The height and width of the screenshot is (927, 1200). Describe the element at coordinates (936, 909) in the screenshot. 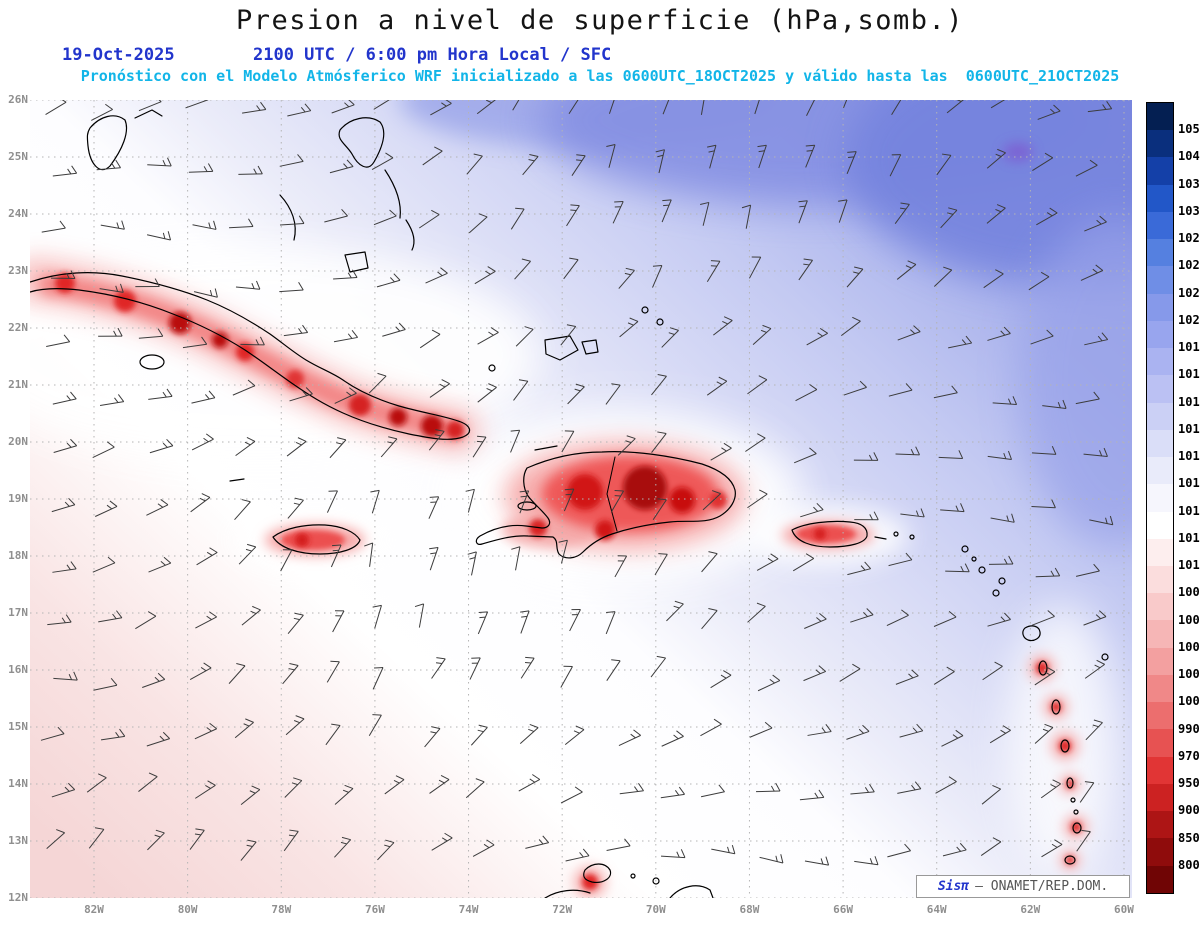

I see `lon-tick-label: 64W` at that location.